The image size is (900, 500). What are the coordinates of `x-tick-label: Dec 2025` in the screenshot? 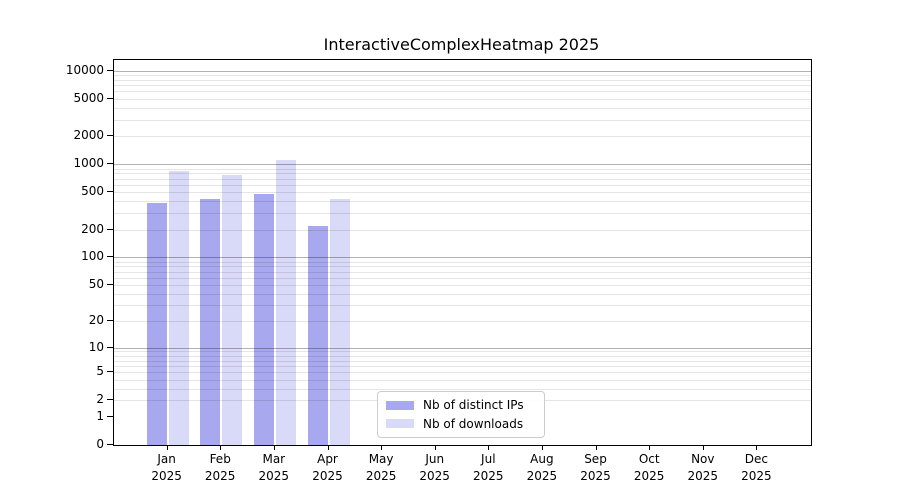 It's located at (756, 468).